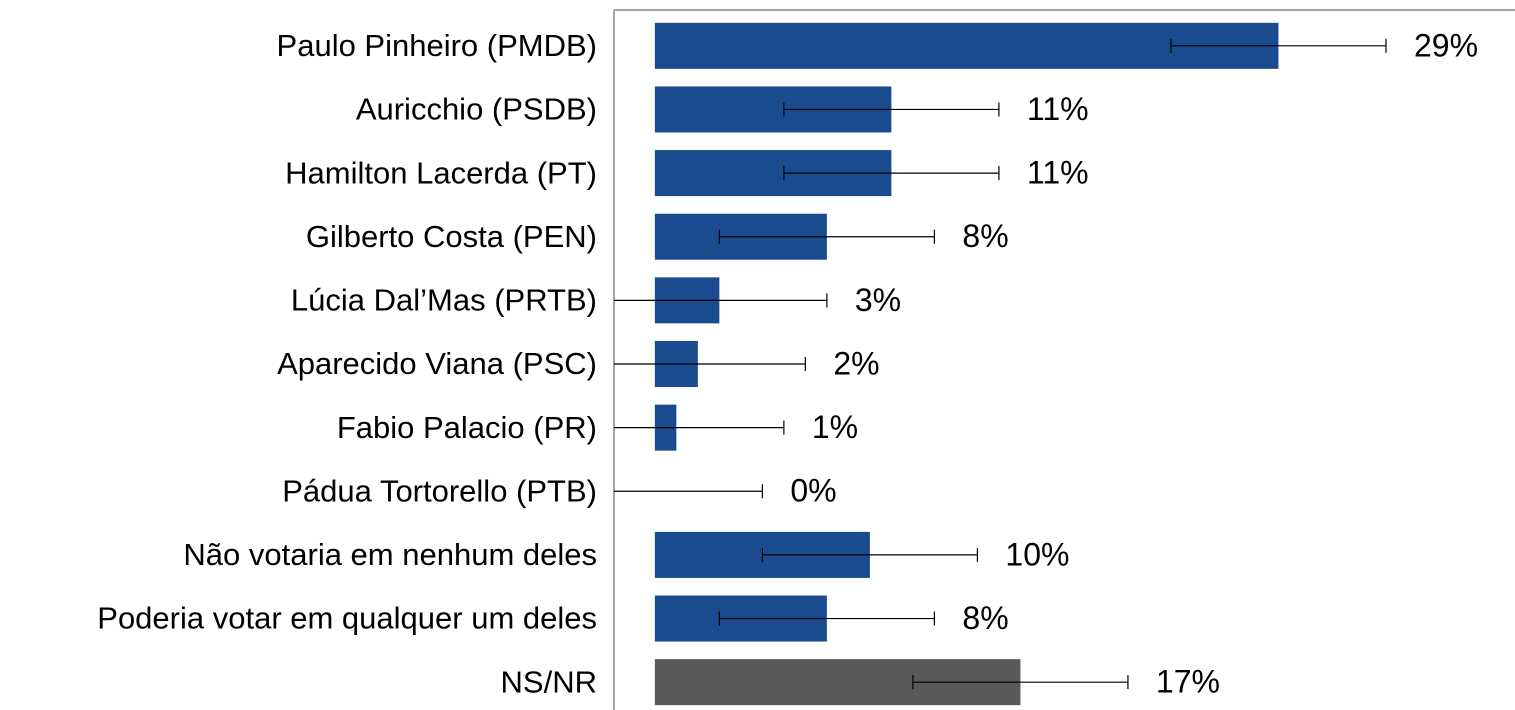  What do you see at coordinates (439, 490) in the screenshot?
I see `category-label: Pádua Tortorello (PTB)` at bounding box center [439, 490].